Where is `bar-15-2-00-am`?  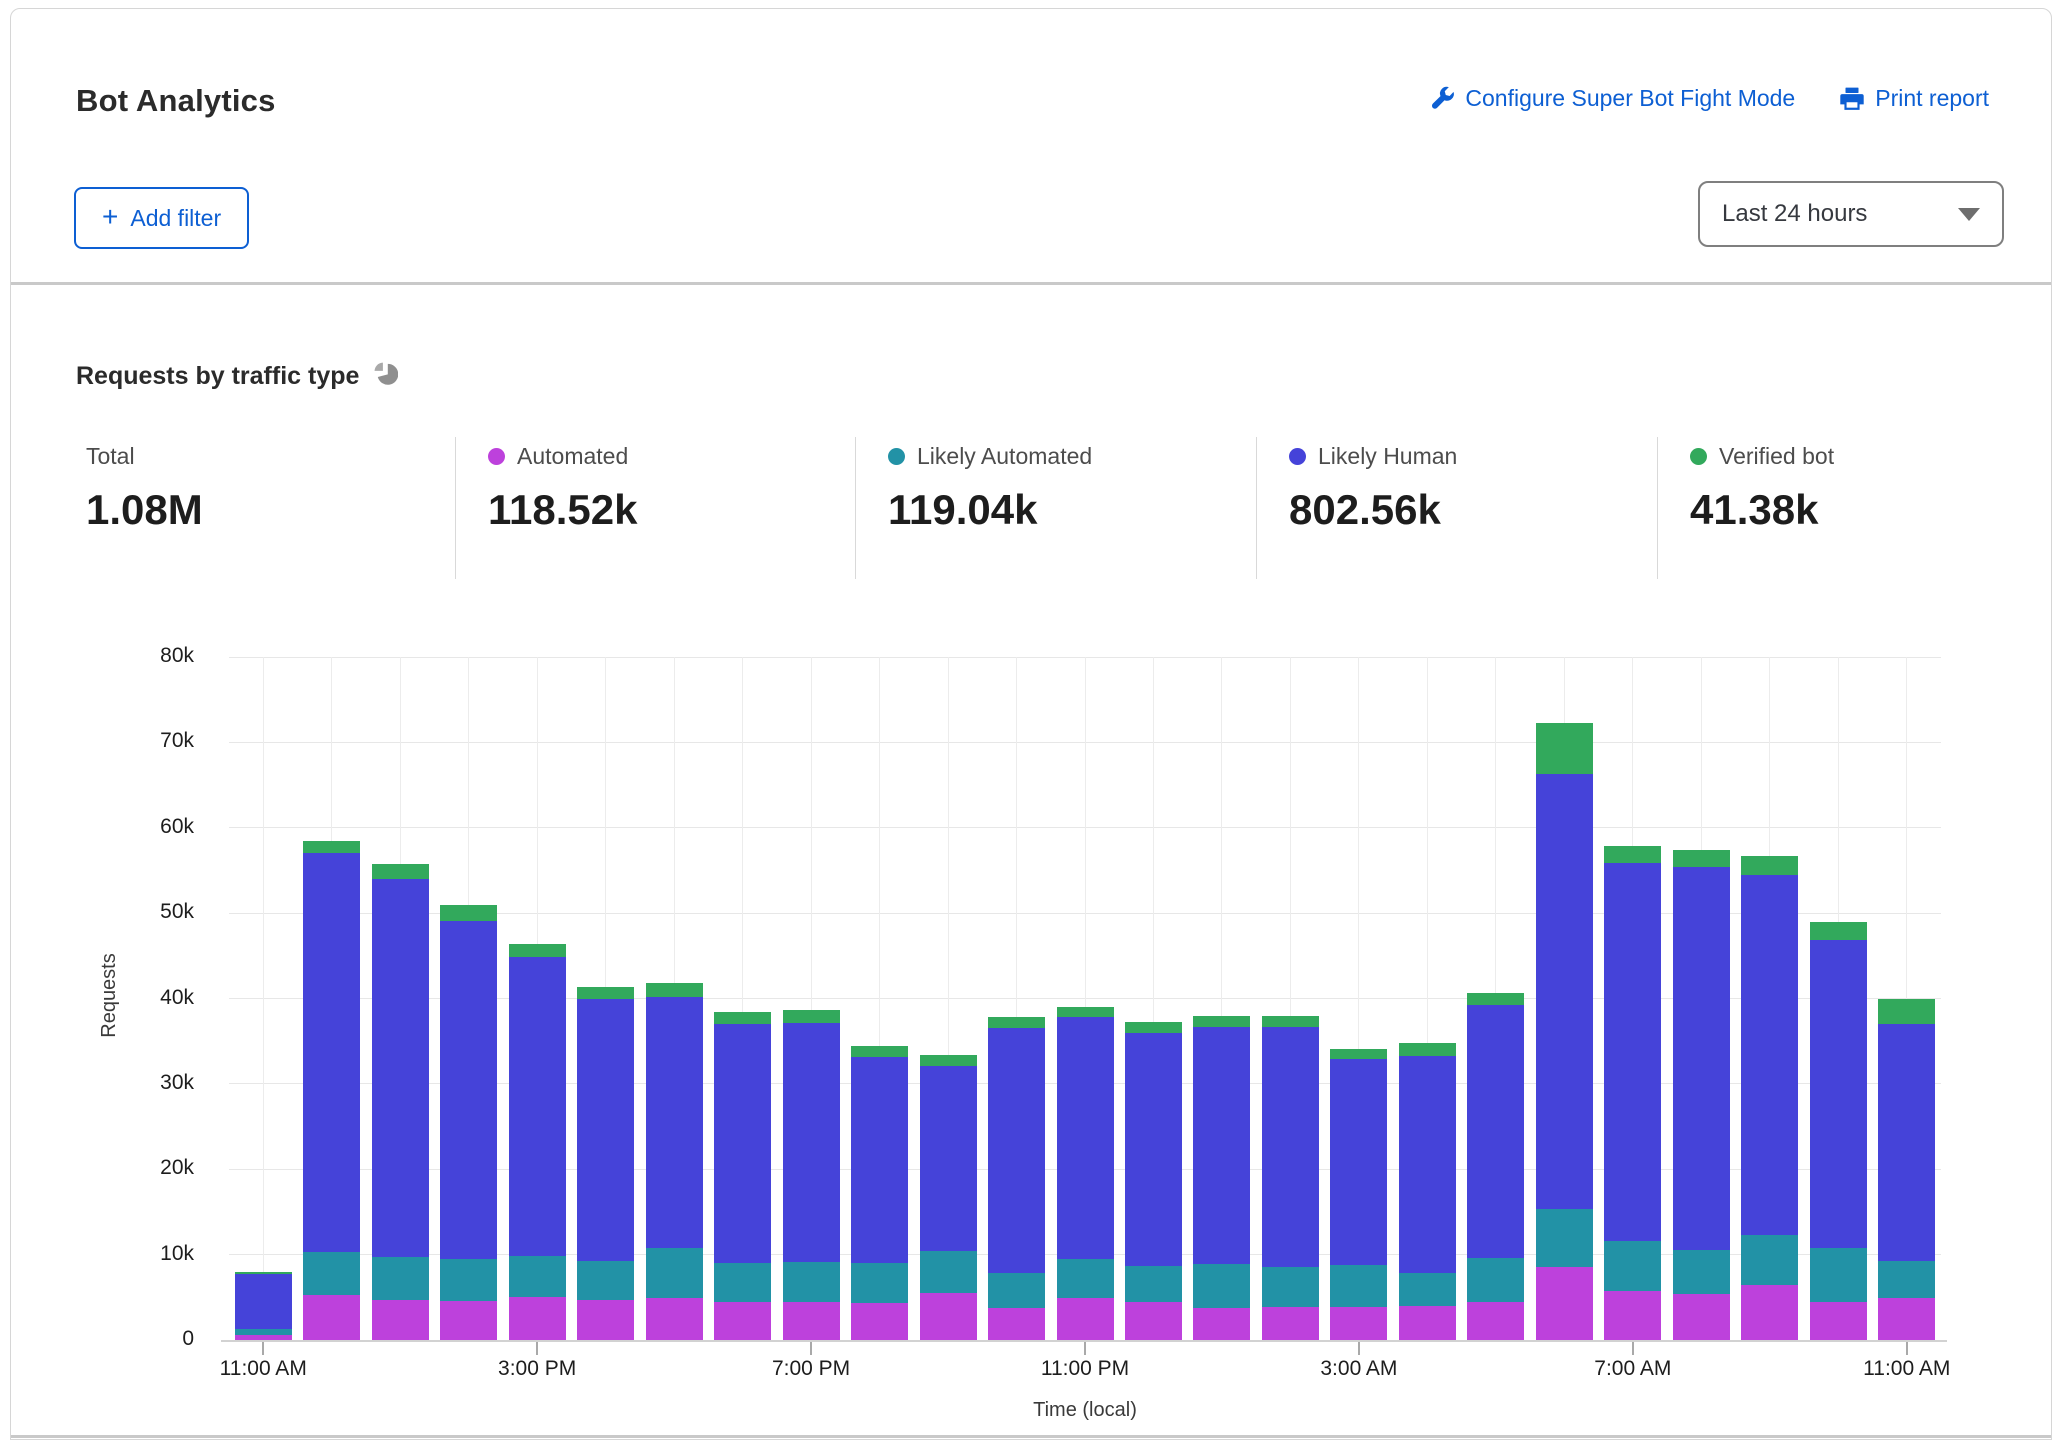
bar-15-2-00-am is located at coordinates (1290, 1178).